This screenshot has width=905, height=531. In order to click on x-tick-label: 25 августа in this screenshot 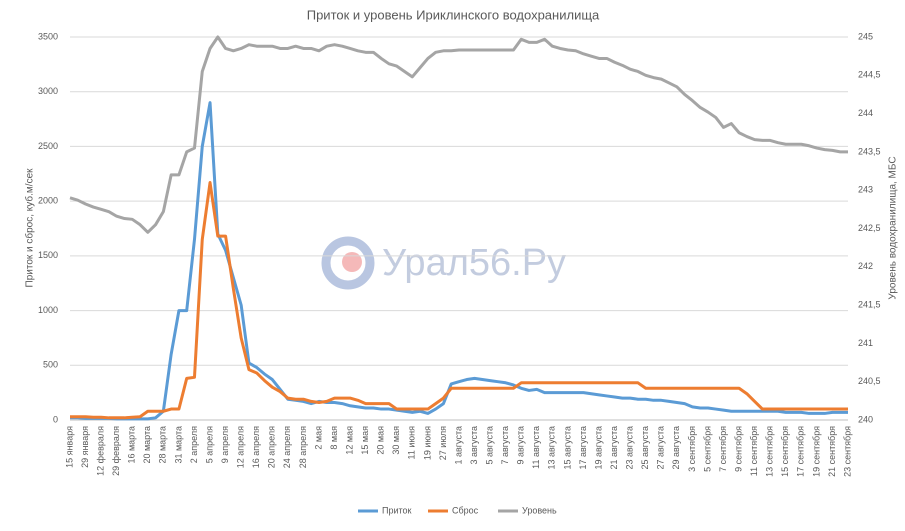, I will do `click(645, 448)`.